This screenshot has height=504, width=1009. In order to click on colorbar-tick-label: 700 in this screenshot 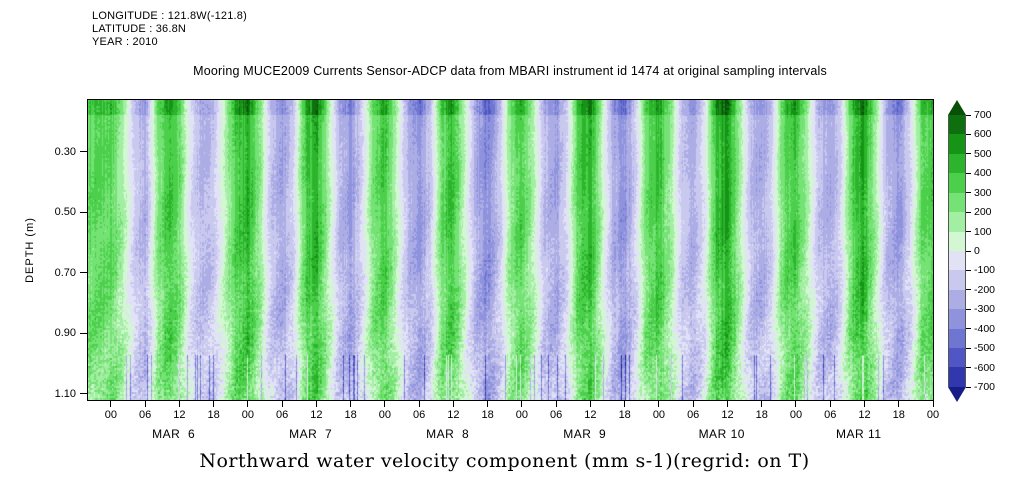, I will do `click(983, 115)`.